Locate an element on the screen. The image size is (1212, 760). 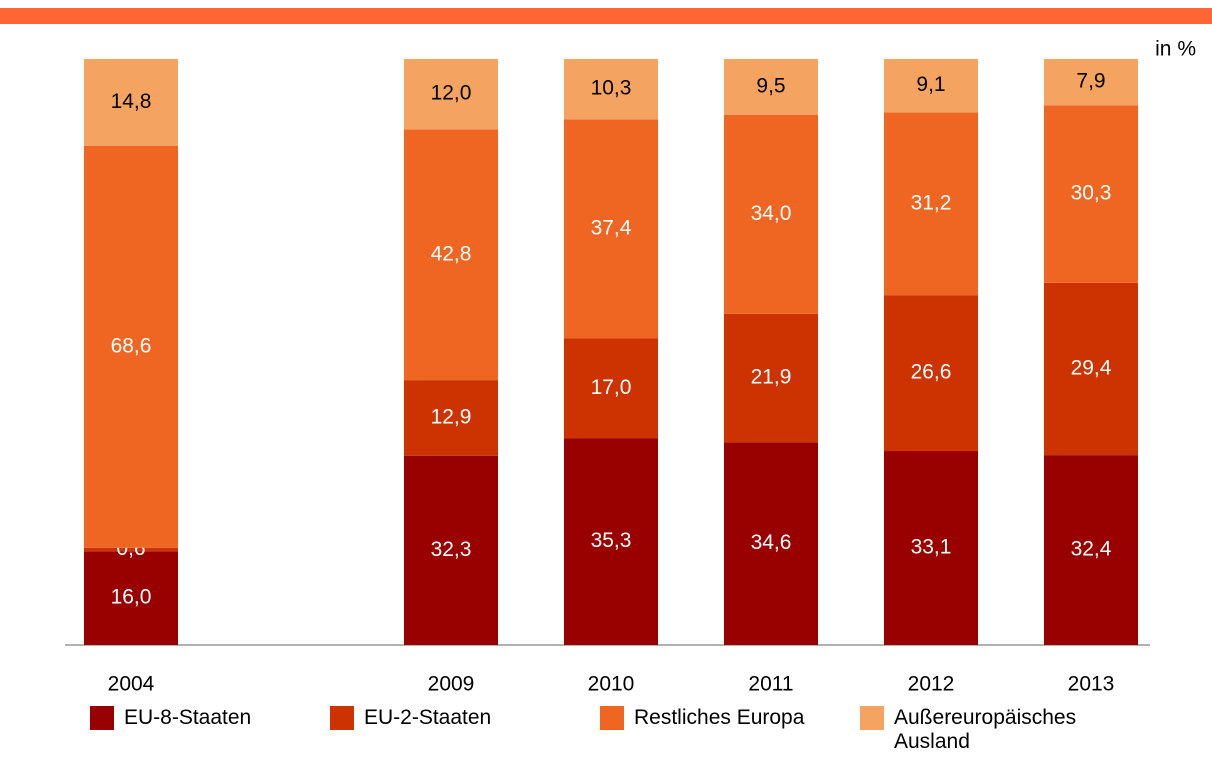
legend-label: EU-8-Staaten is located at coordinates (188, 717).